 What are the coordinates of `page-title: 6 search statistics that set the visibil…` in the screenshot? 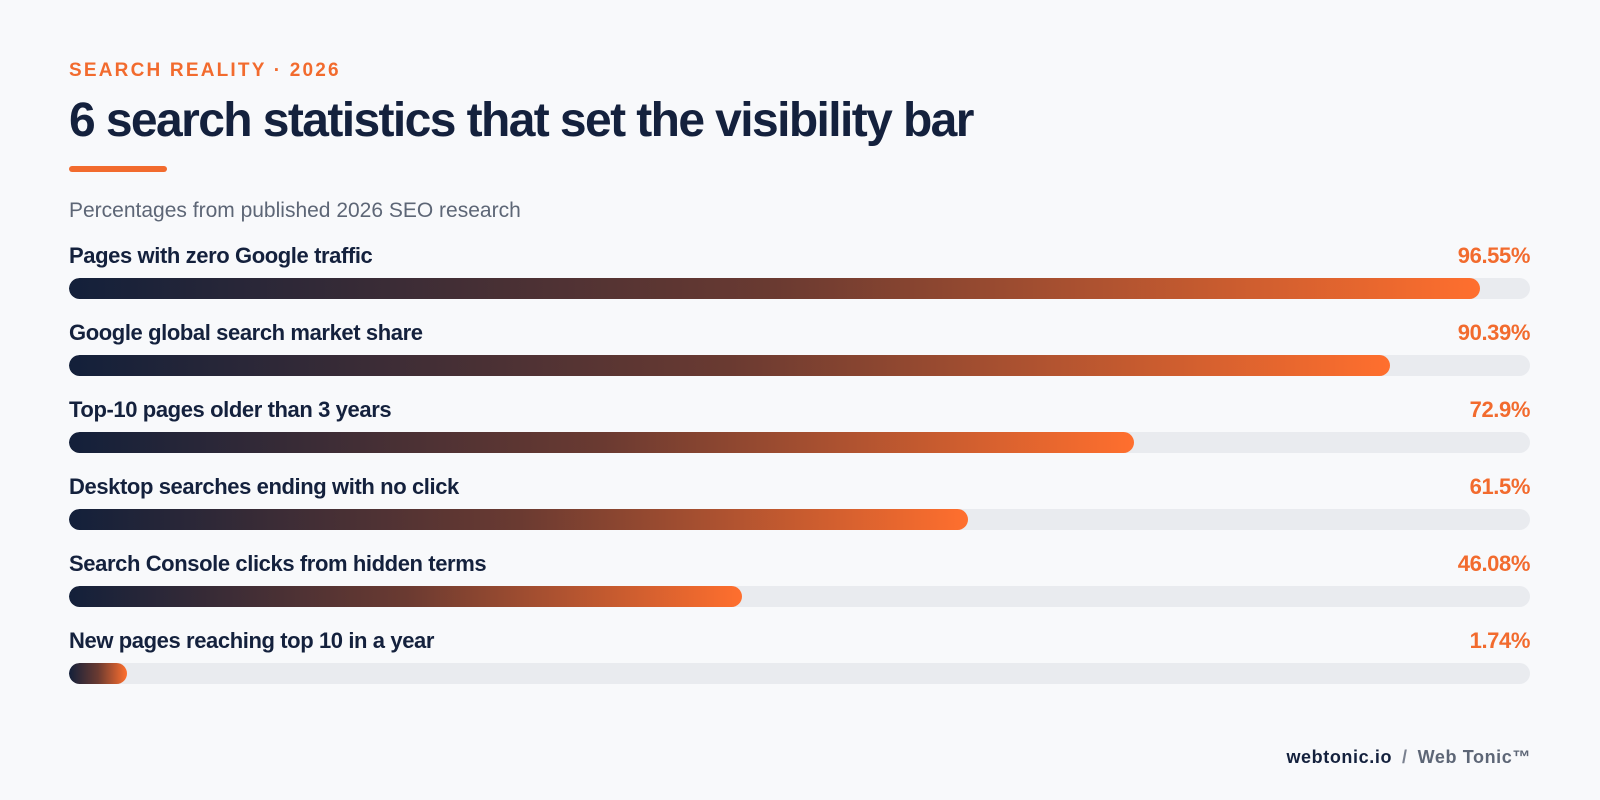 It's located at (521, 120).